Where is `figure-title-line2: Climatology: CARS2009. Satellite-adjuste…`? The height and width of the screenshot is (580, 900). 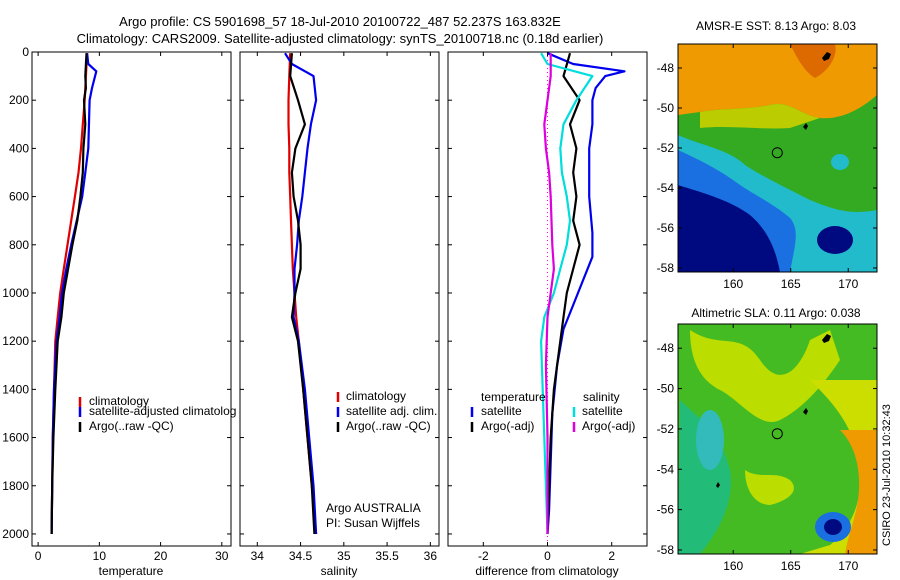
figure-title-line2: Climatology: CARS2009. Satellite-adjuste… is located at coordinates (340, 38).